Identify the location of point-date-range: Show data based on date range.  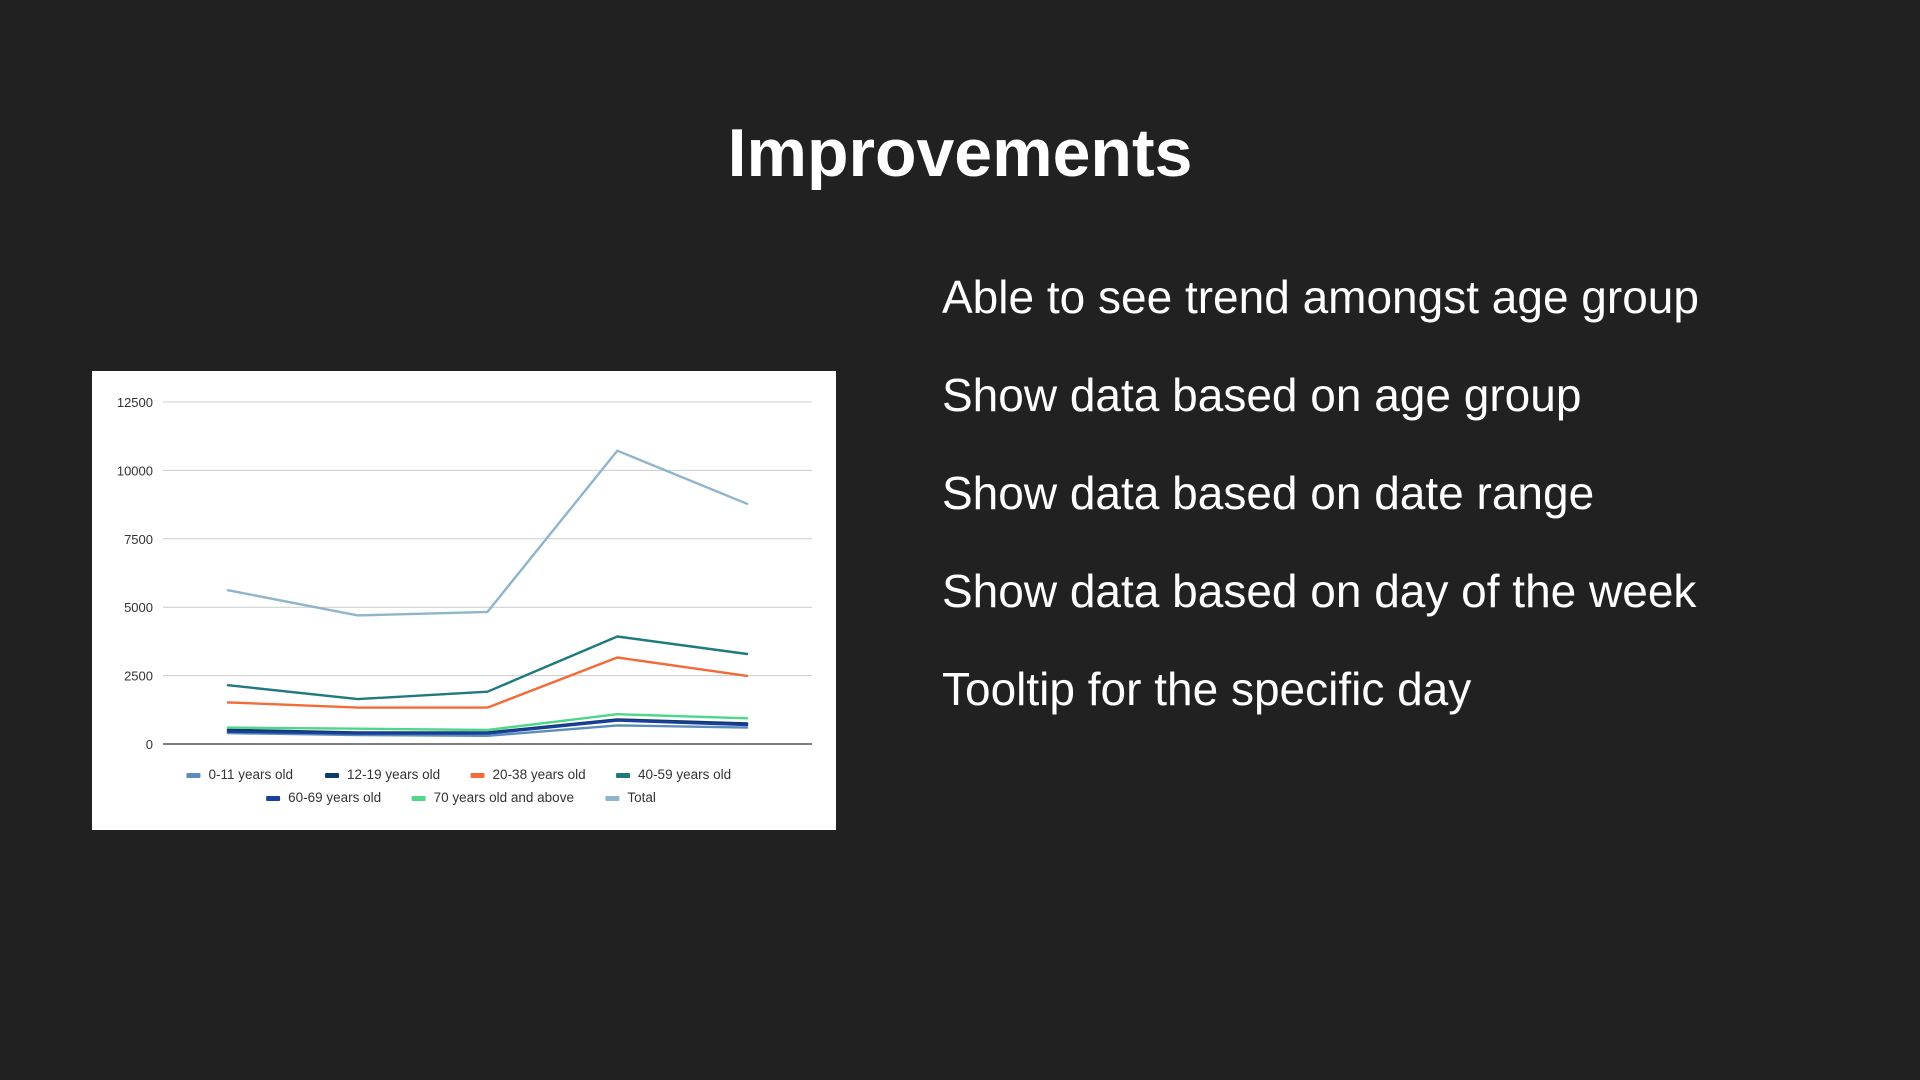
(1268, 493).